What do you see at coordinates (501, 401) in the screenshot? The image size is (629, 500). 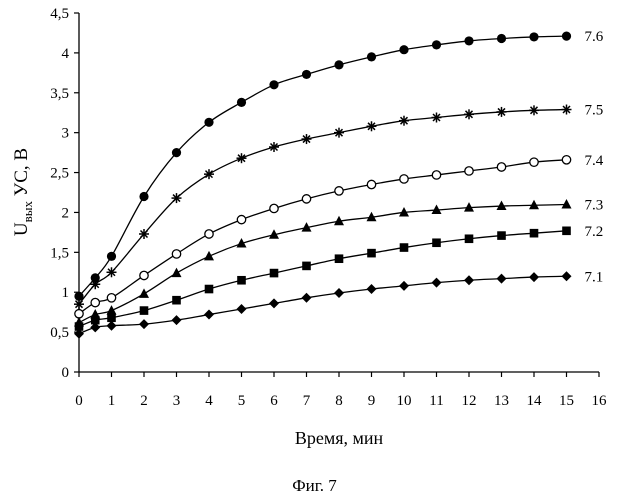 I see `x-tick-label: 13` at bounding box center [501, 401].